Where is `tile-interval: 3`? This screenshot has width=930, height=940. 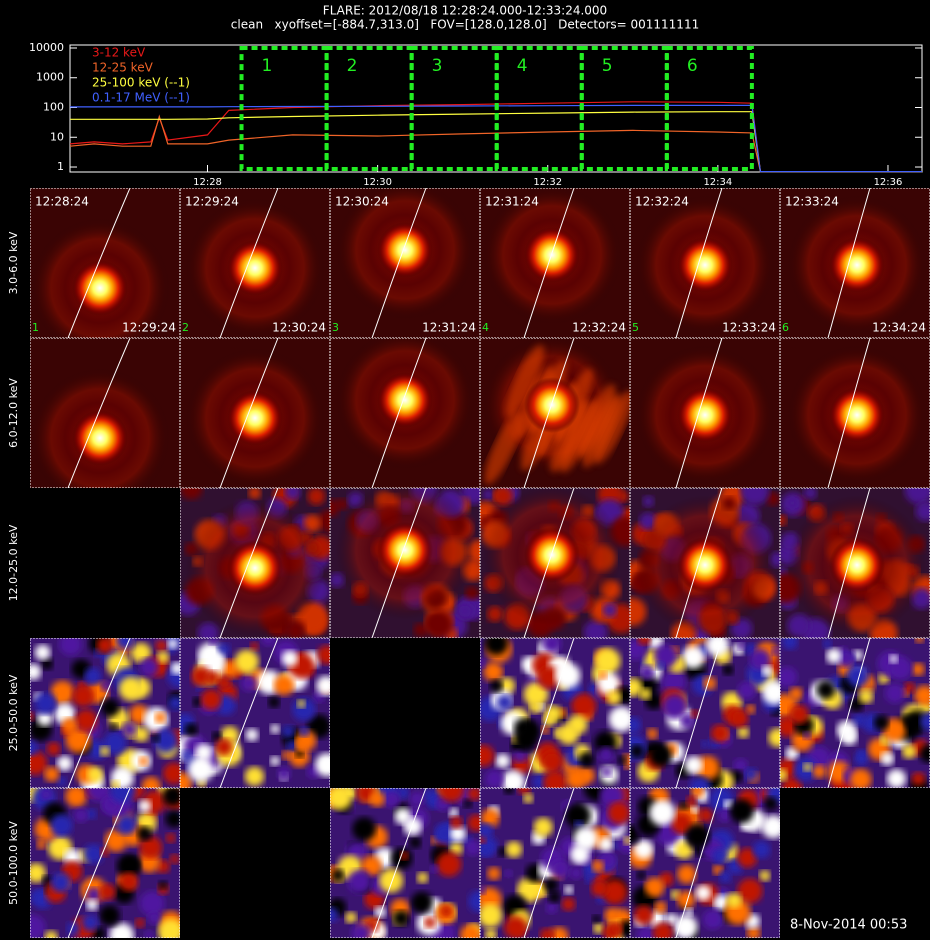 tile-interval: 3 is located at coordinates (335, 327).